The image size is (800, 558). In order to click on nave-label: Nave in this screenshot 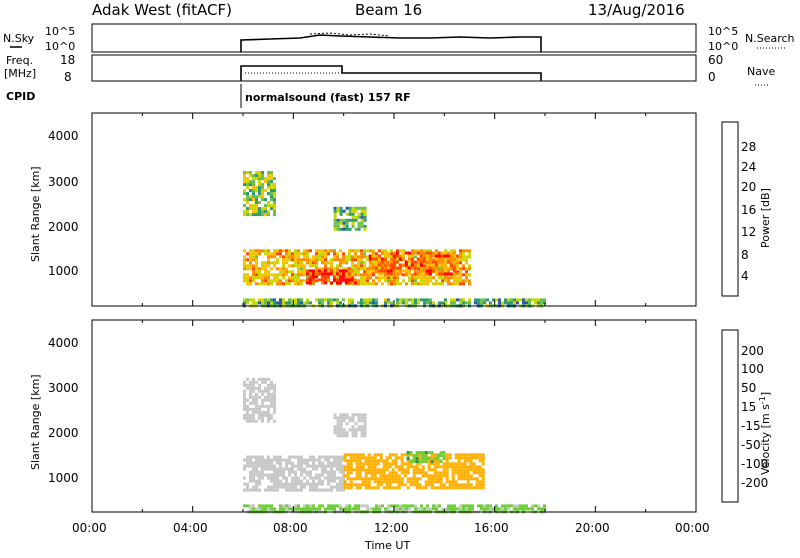, I will do `click(761, 71)`.